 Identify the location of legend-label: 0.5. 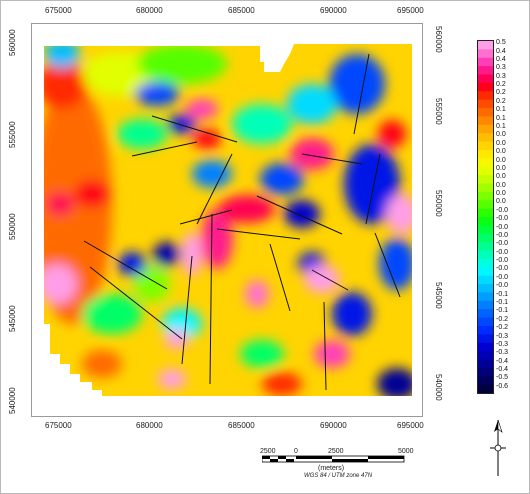
(501, 43).